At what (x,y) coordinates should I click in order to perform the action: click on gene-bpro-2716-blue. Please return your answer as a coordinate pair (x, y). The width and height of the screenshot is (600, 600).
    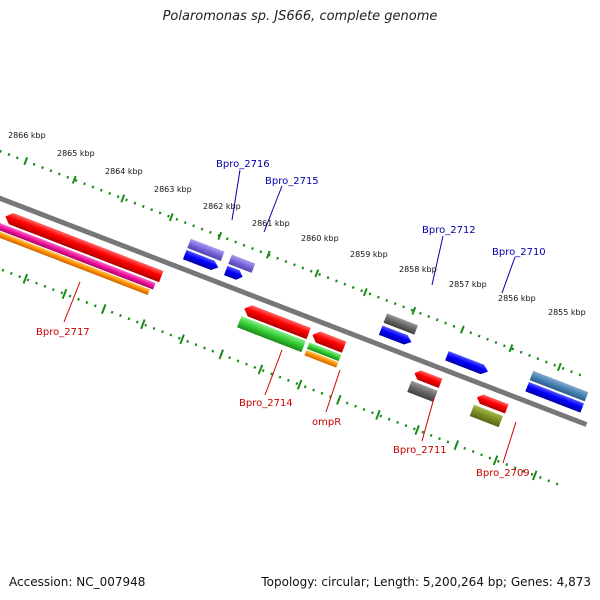
    Looking at the image, I should click on (201, 260).